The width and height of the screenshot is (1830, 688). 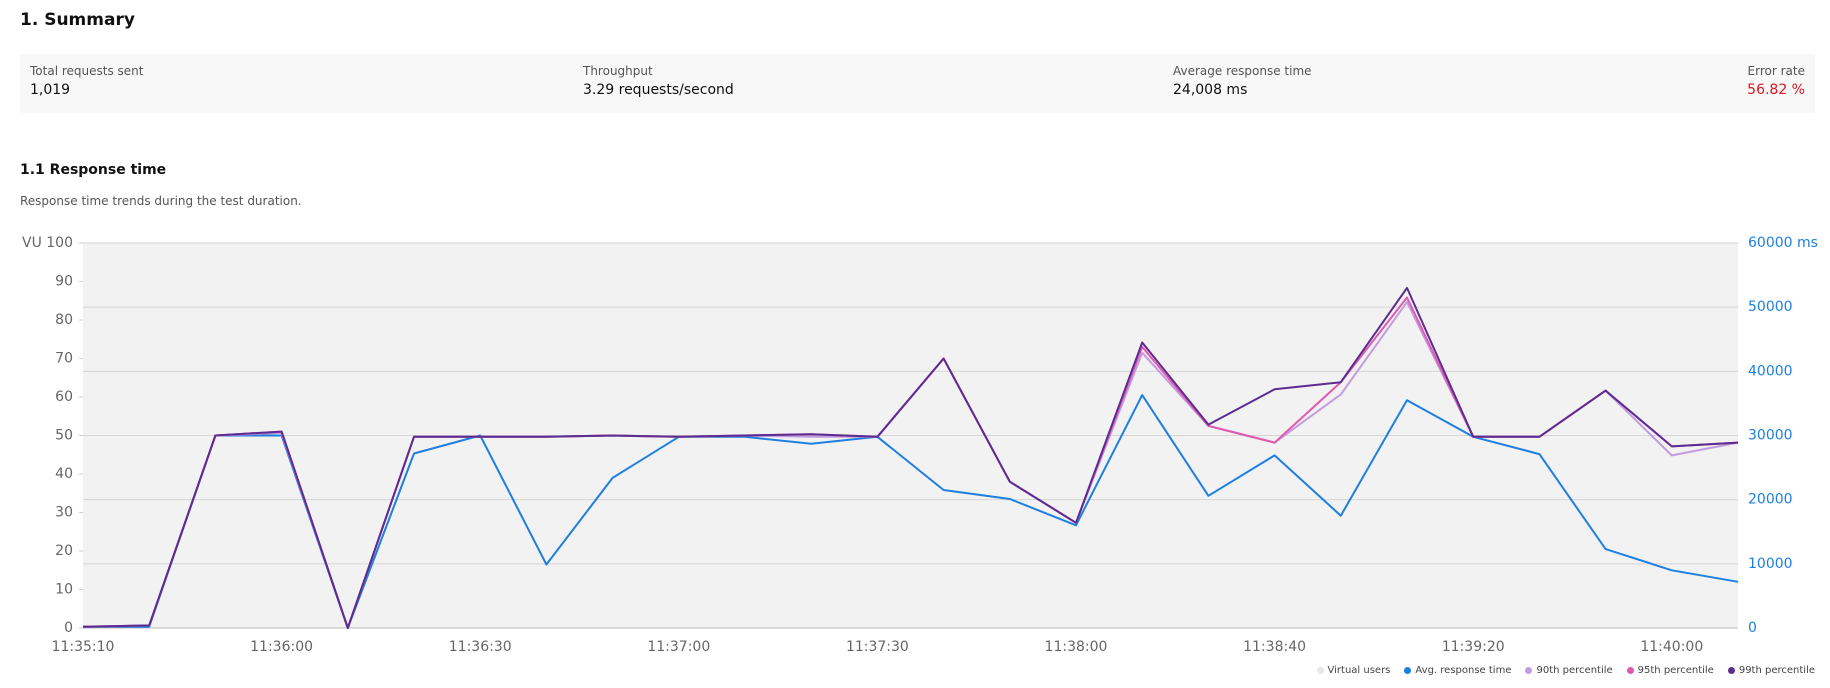 What do you see at coordinates (1770, 564) in the screenshot?
I see `y2-tick-label: 10000` at bounding box center [1770, 564].